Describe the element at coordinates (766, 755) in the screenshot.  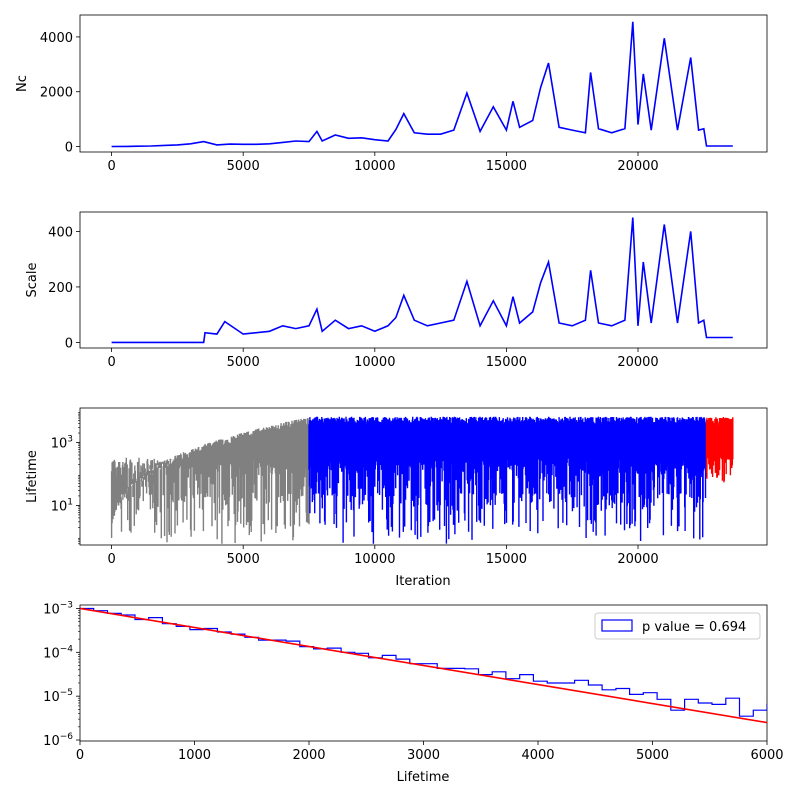
I see `x-tick-label: 6000` at that location.